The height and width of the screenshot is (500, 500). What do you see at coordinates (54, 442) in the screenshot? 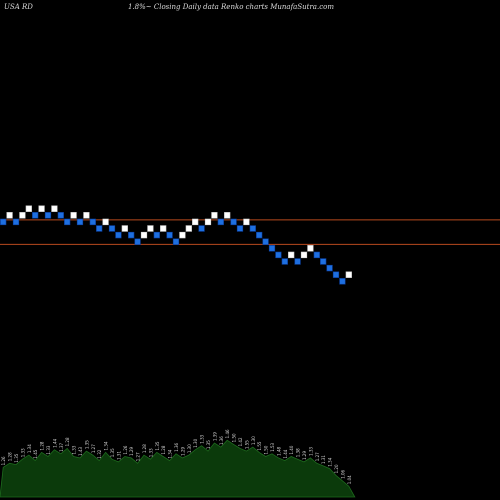
I see `volume-label-9: 1.44` at bounding box center [54, 442].